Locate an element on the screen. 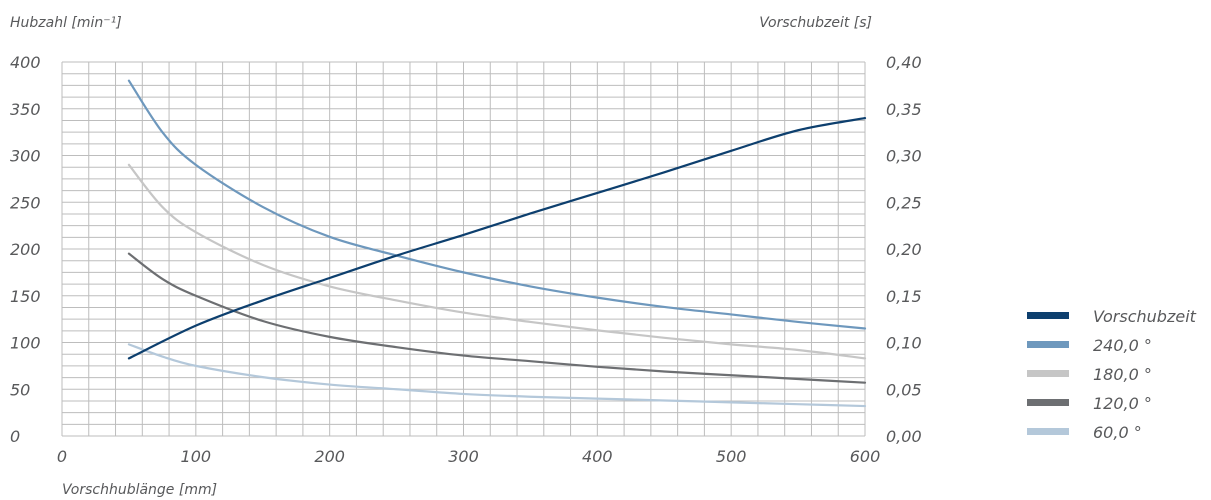 The image size is (1211, 500). y-right-tick-label: 0,40 is located at coordinates (904, 62).